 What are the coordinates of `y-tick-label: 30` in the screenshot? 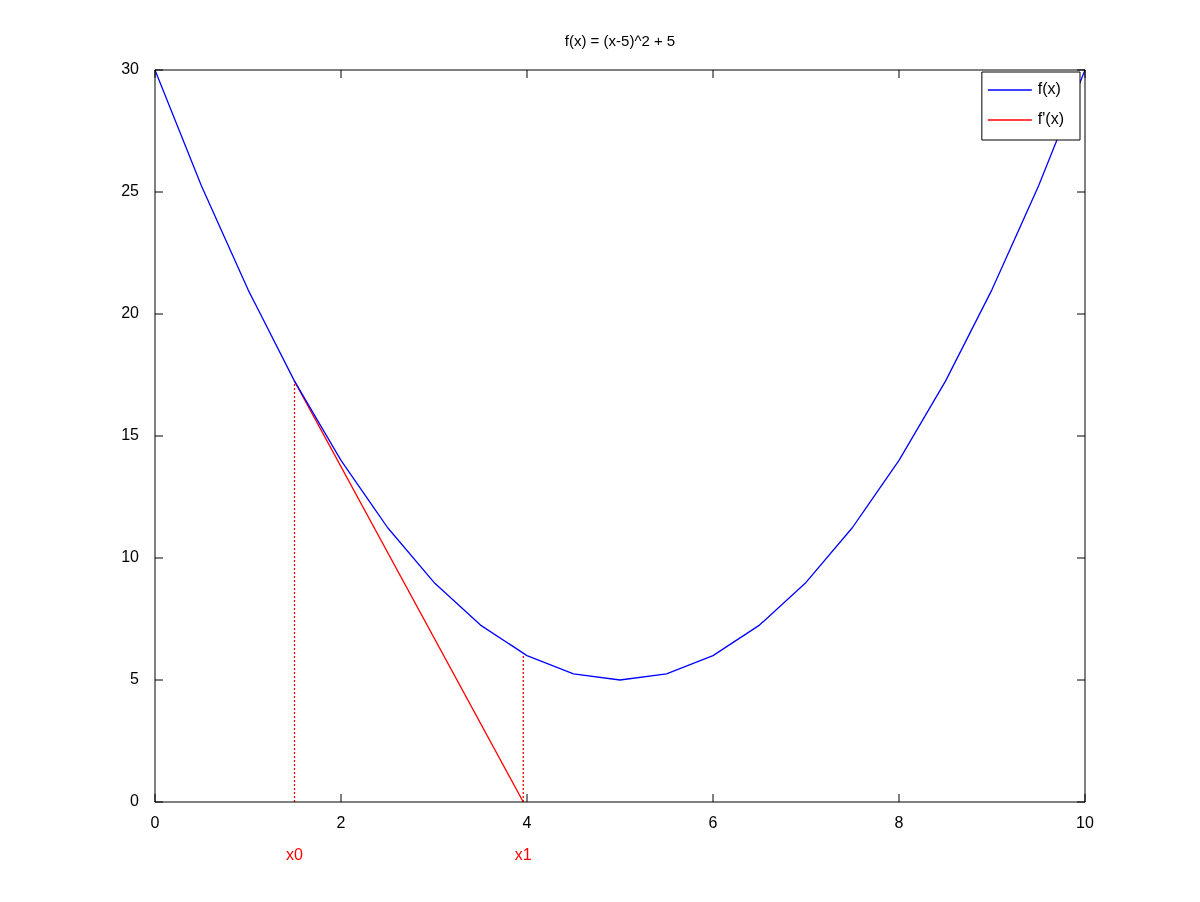 It's located at (130, 69).